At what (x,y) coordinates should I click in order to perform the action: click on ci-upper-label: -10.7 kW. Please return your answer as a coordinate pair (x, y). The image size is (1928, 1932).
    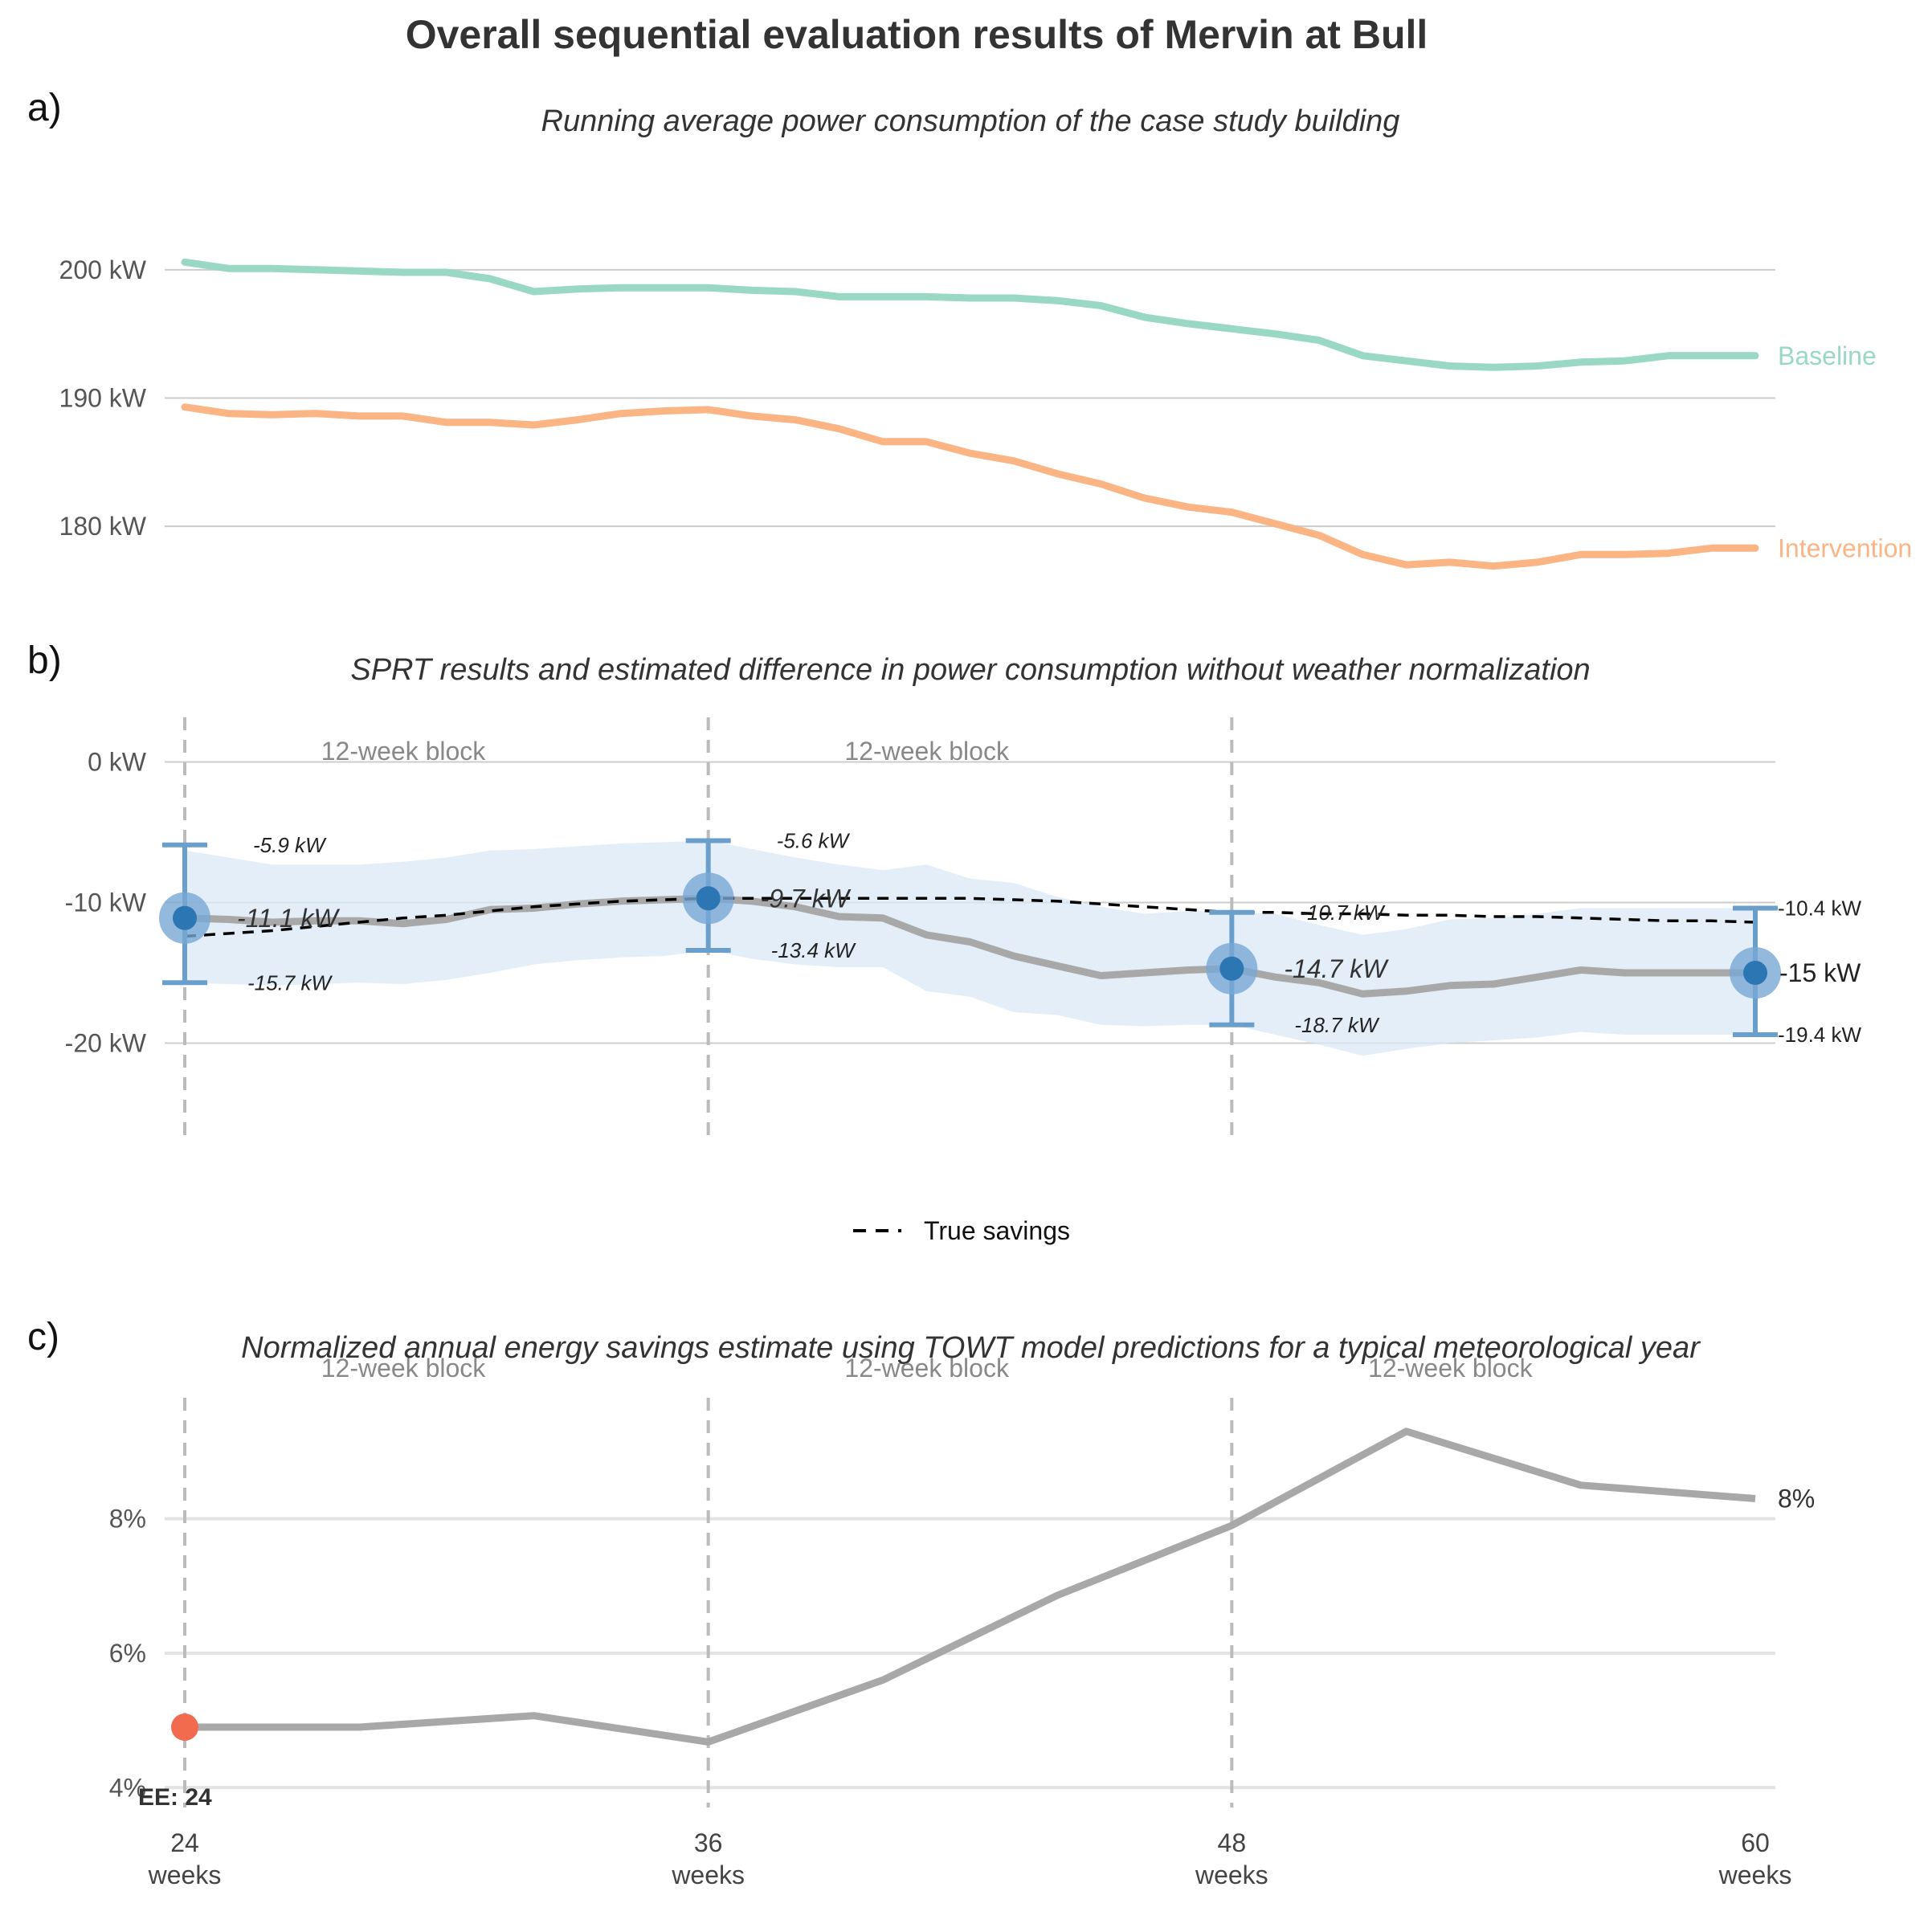
    Looking at the image, I should click on (1342, 913).